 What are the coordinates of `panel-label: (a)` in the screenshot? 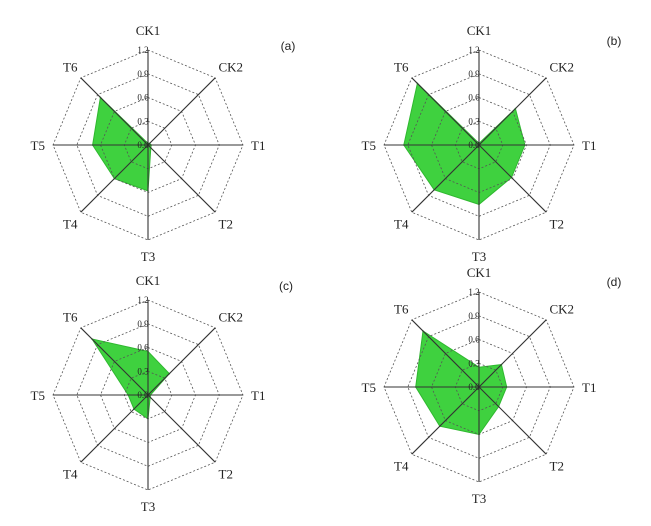 It's located at (288, 46).